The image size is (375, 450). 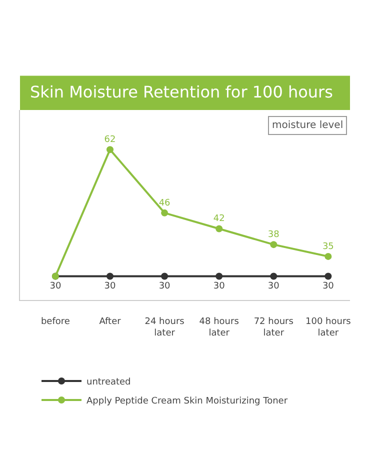 I want to click on data-label: 46, so click(x=164, y=203).